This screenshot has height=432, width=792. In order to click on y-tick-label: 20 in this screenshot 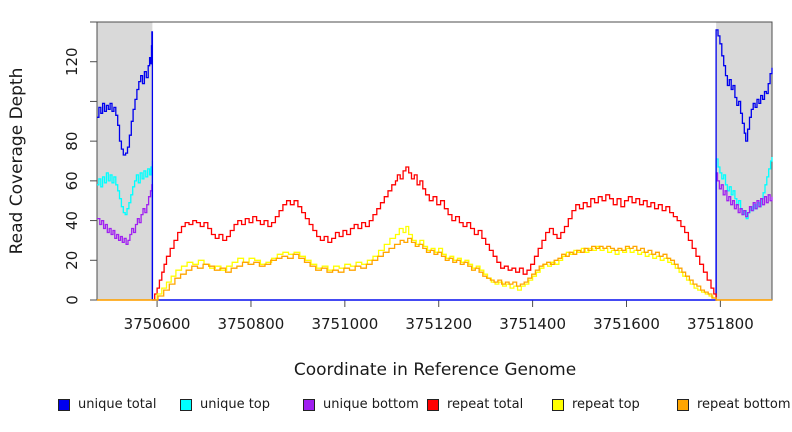, I will do `click(72, 260)`.